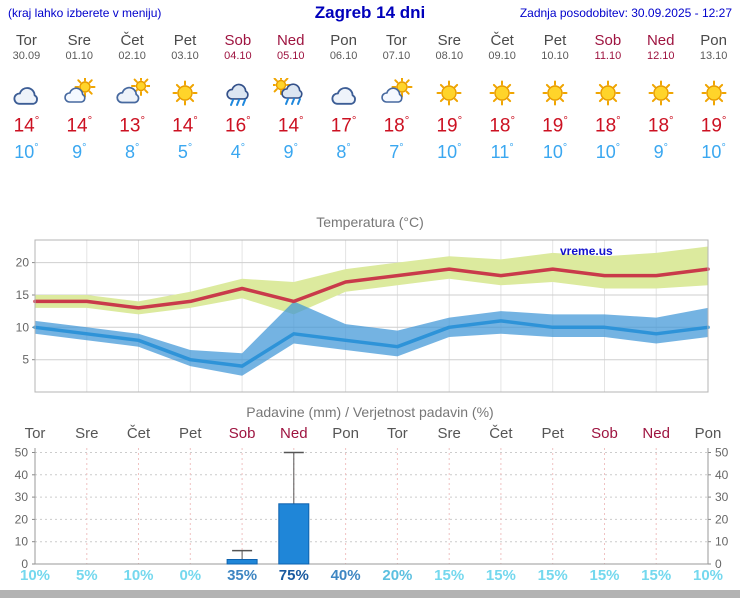 This screenshot has height=600, width=740. I want to click on temperature-chart-title: Temperatura (°C), so click(370, 222).